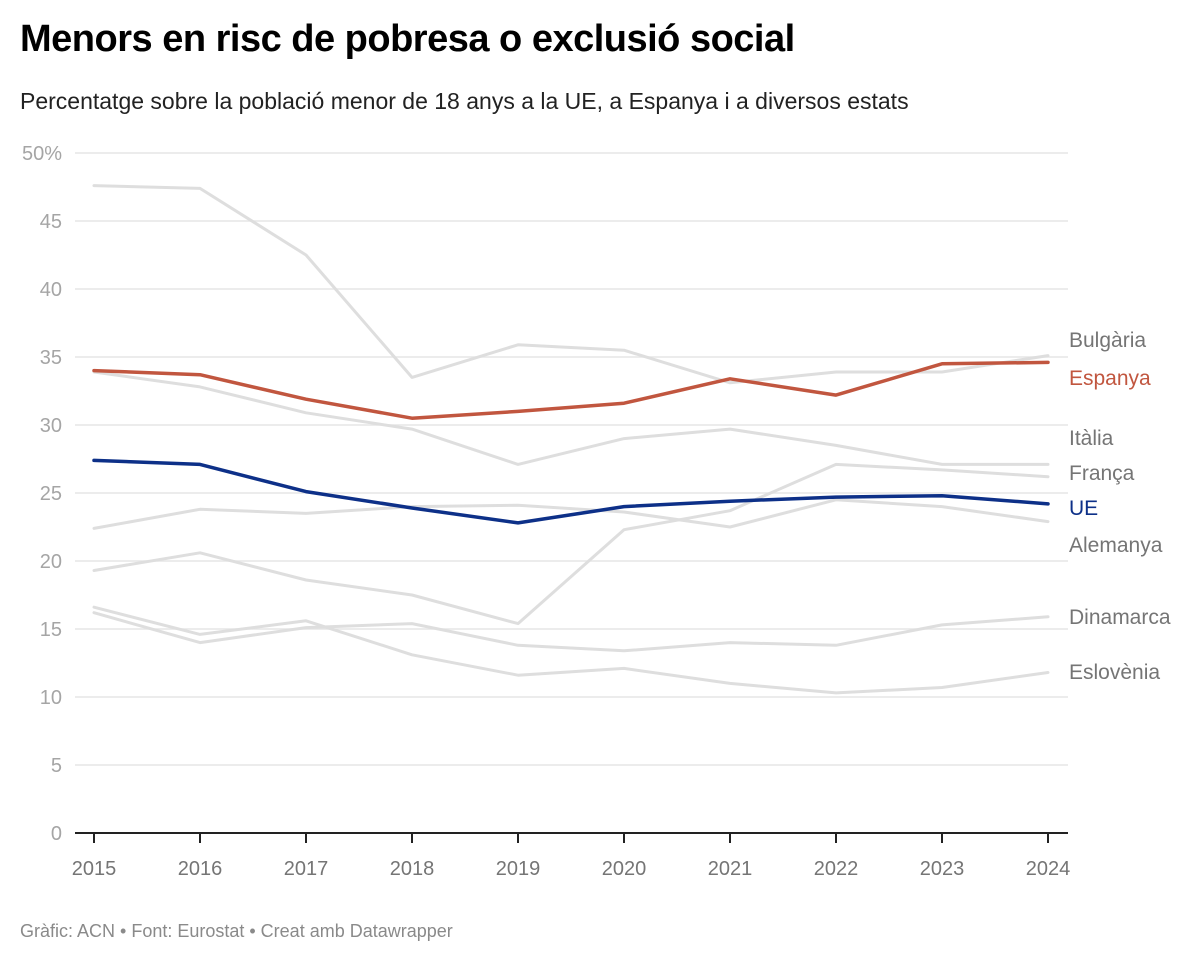  What do you see at coordinates (1116, 545) in the screenshot?
I see `series-label-alemanya: Alemanya` at bounding box center [1116, 545].